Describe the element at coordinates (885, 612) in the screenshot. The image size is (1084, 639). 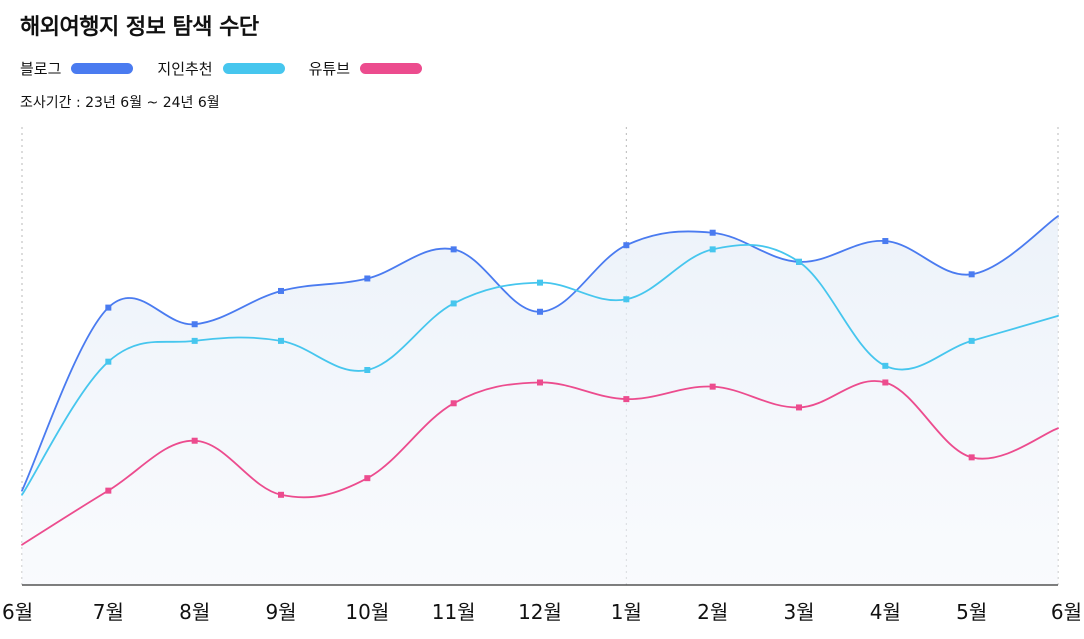
I see `x-tick-label: 4월` at that location.